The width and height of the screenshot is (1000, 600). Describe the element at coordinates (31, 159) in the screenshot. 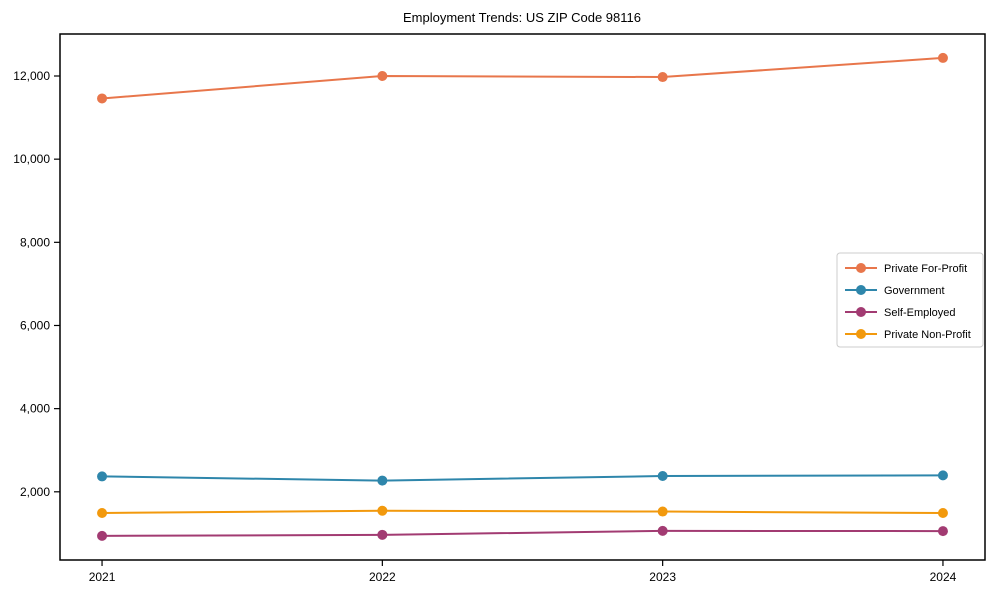

I see `y-axis-tick-label: 10,000` at that location.